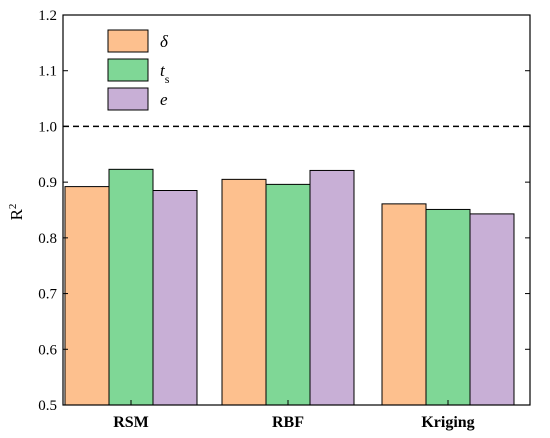 This screenshot has width=550, height=438. What do you see at coordinates (47, 239) in the screenshot?
I see `y-tick-label: 0.8` at bounding box center [47, 239].